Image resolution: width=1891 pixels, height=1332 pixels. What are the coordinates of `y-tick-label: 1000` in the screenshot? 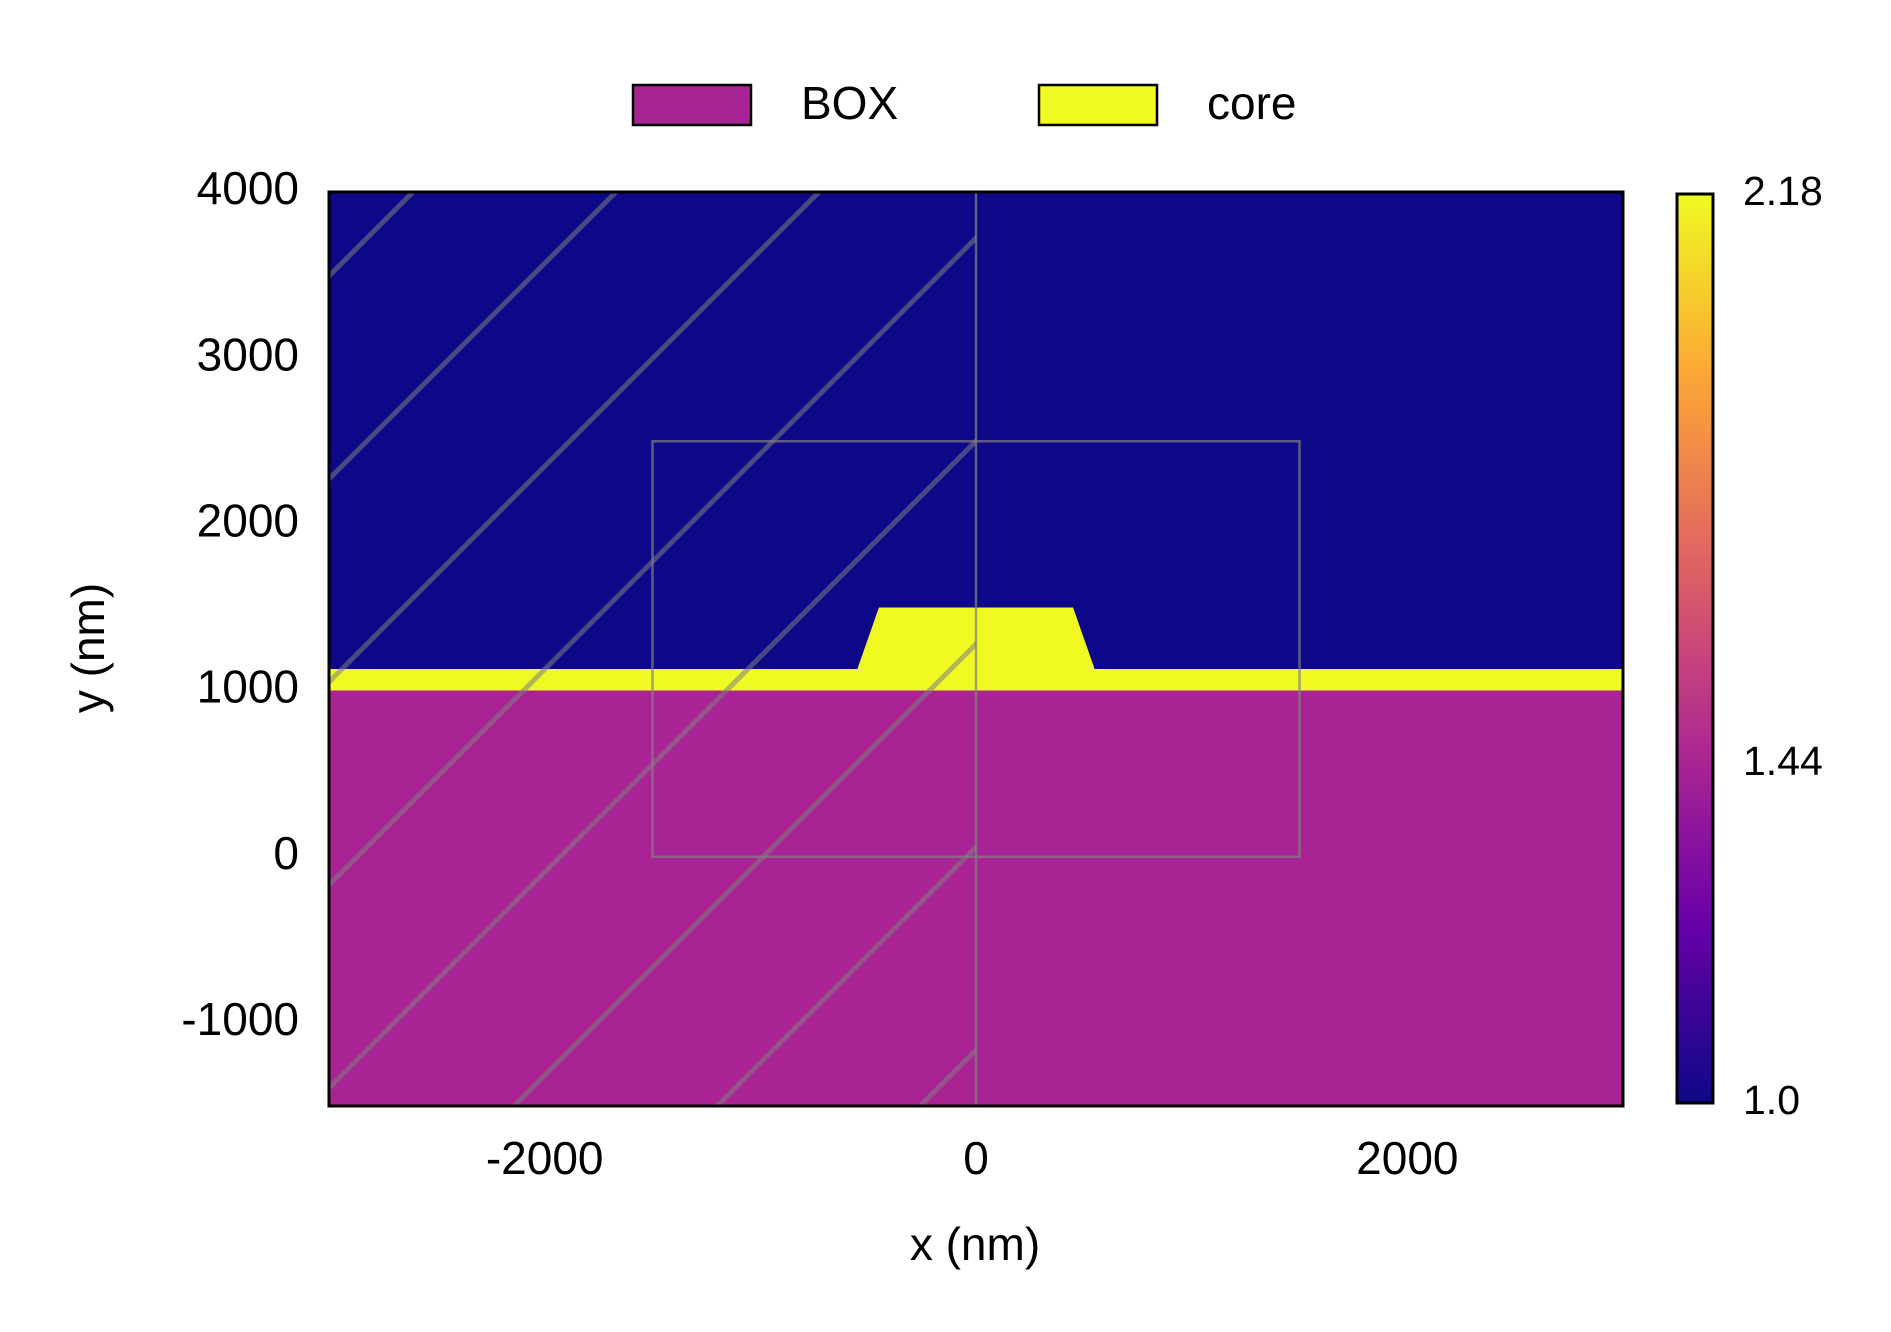 It's located at (248, 687).